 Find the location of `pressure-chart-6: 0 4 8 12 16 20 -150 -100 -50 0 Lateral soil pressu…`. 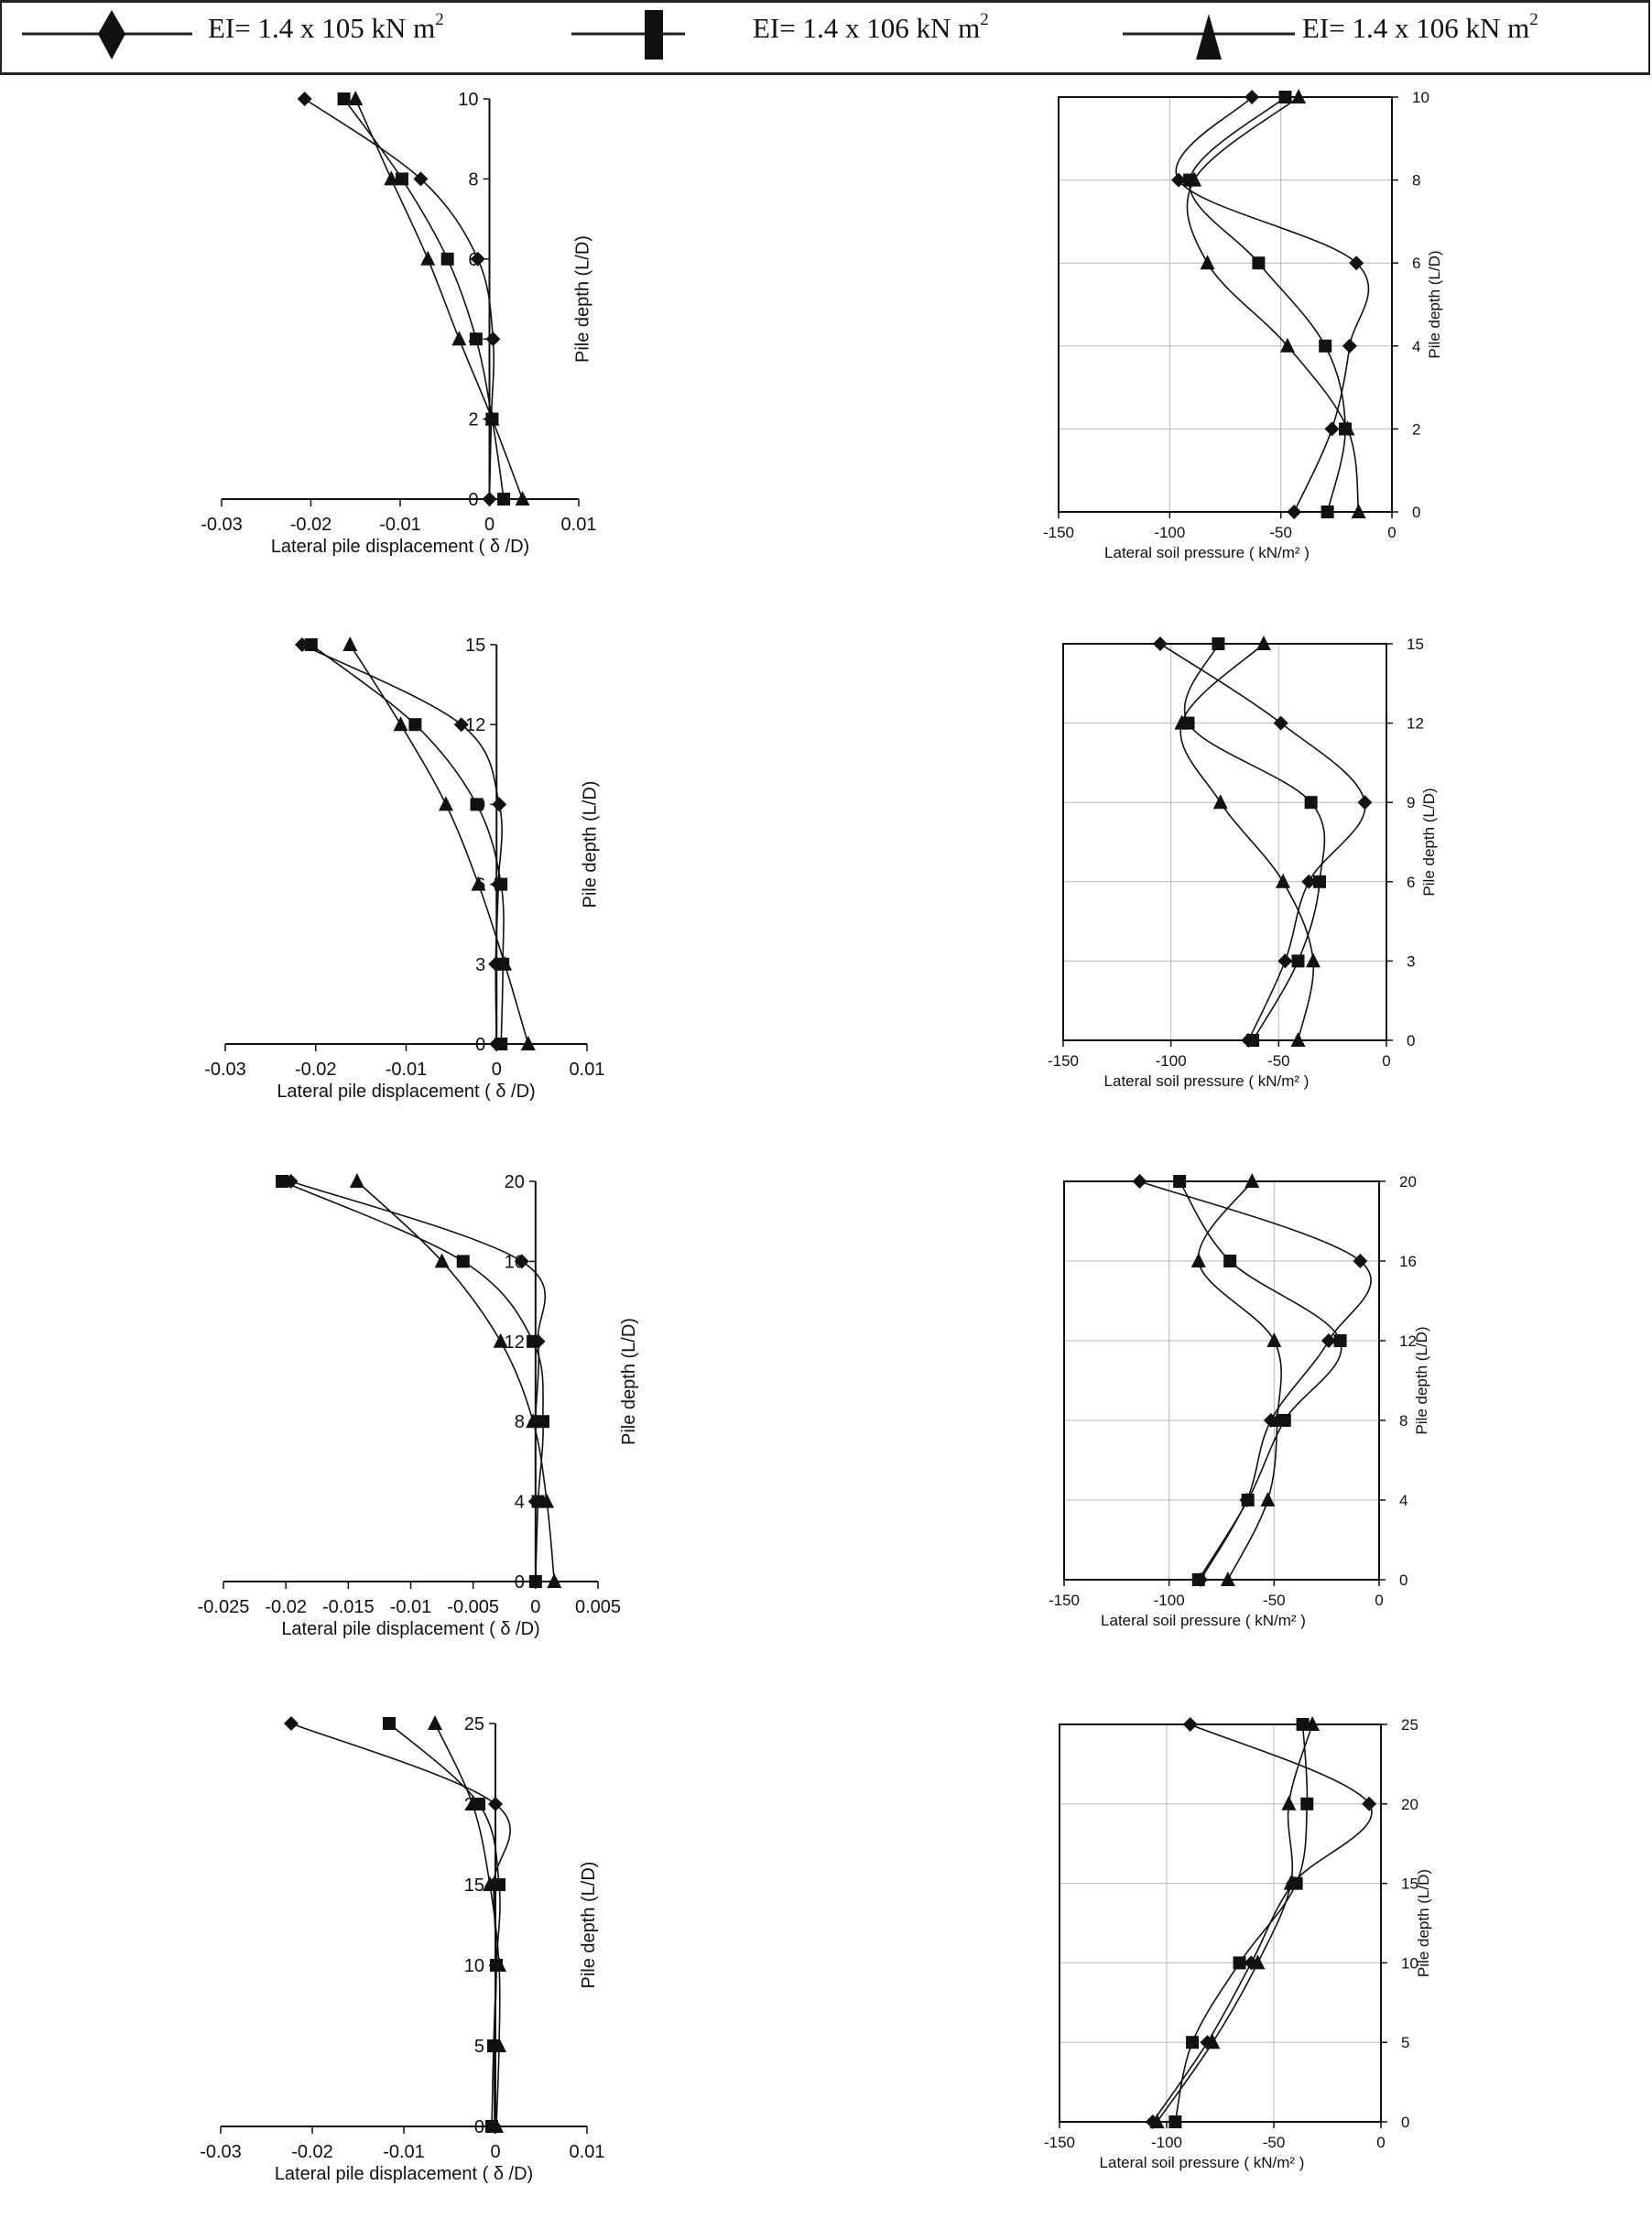

pressure-chart-6: 0 4 8 12 16 20 -150 -100 -50 0 Lateral soil pressu… is located at coordinates (1239, 1401).